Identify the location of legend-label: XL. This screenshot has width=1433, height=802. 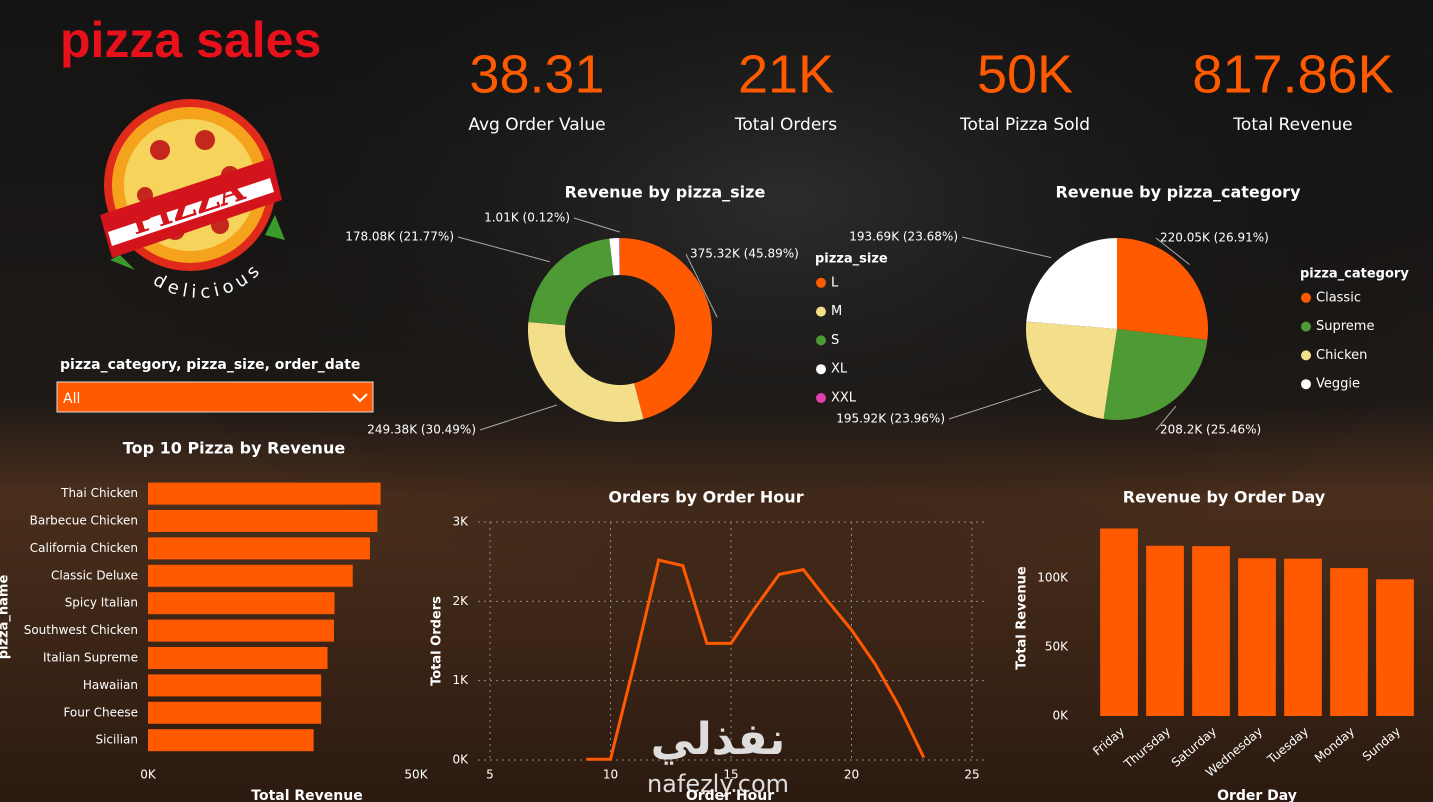
(839, 369).